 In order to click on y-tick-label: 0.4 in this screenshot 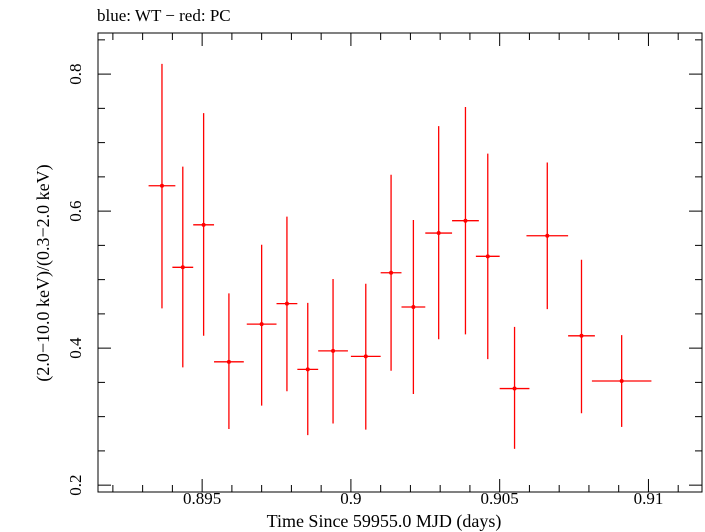, I will do `click(75, 348)`.